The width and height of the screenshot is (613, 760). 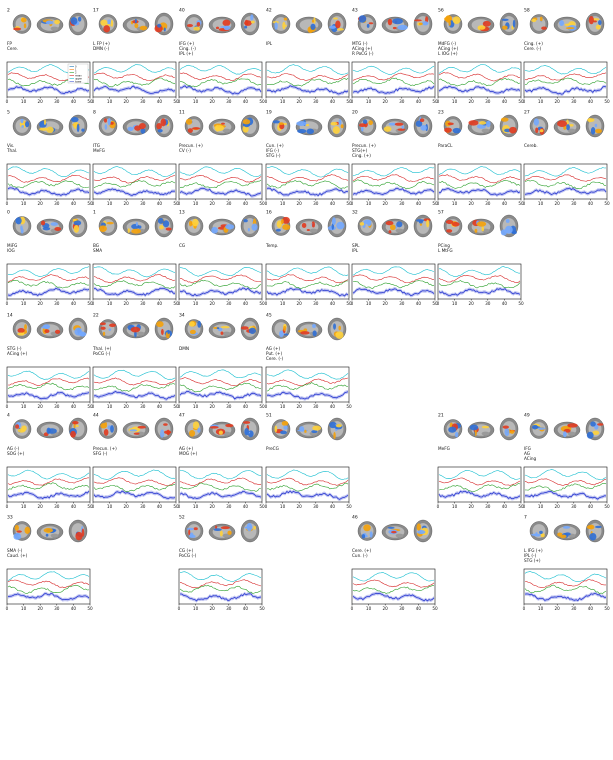 What do you see at coordinates (48, 281) in the screenshot?
I see `timecourse-axes` at bounding box center [48, 281].